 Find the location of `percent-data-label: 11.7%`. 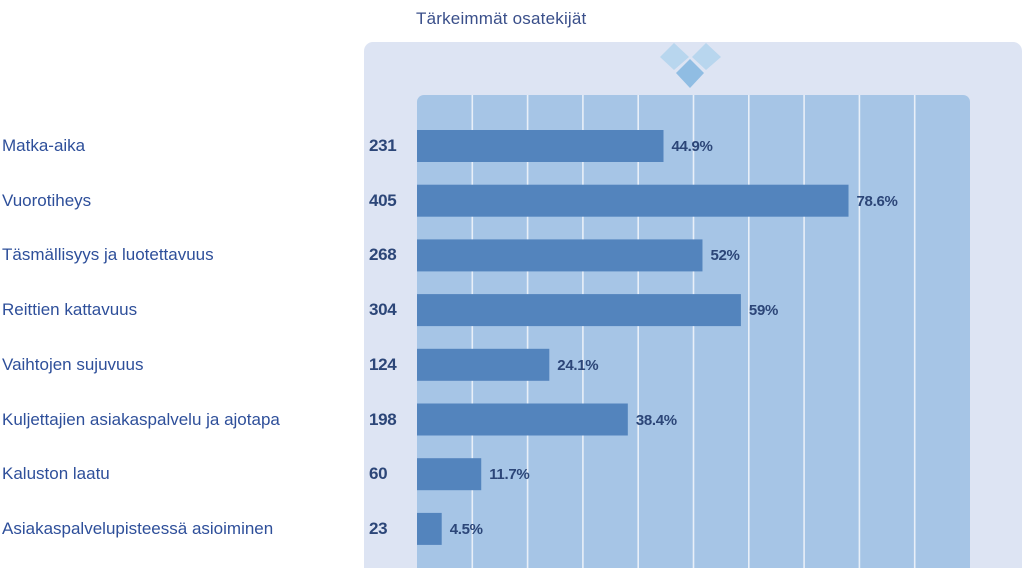

percent-data-label: 11.7% is located at coordinates (509, 475).